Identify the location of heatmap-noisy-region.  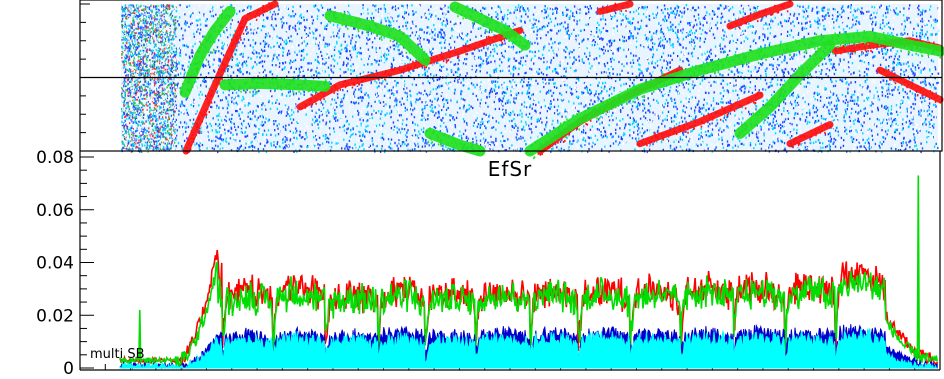
(149, 78).